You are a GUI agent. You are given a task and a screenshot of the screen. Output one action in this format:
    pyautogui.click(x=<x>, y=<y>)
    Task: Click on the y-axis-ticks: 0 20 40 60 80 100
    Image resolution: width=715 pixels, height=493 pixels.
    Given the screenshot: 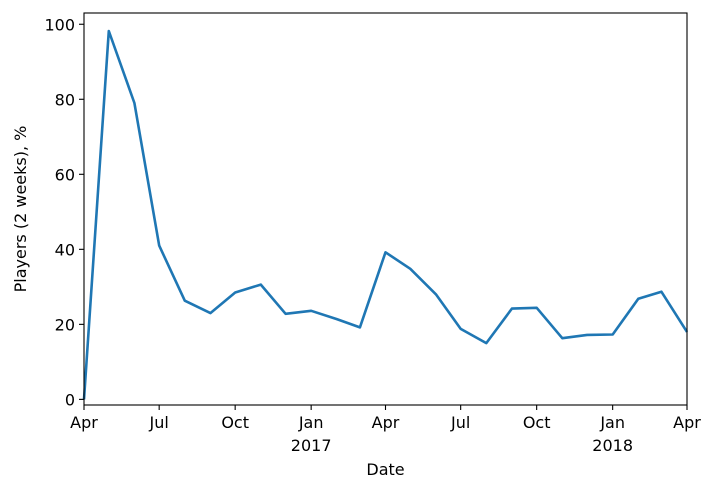 What is the action you would take?
    pyautogui.click(x=64, y=212)
    